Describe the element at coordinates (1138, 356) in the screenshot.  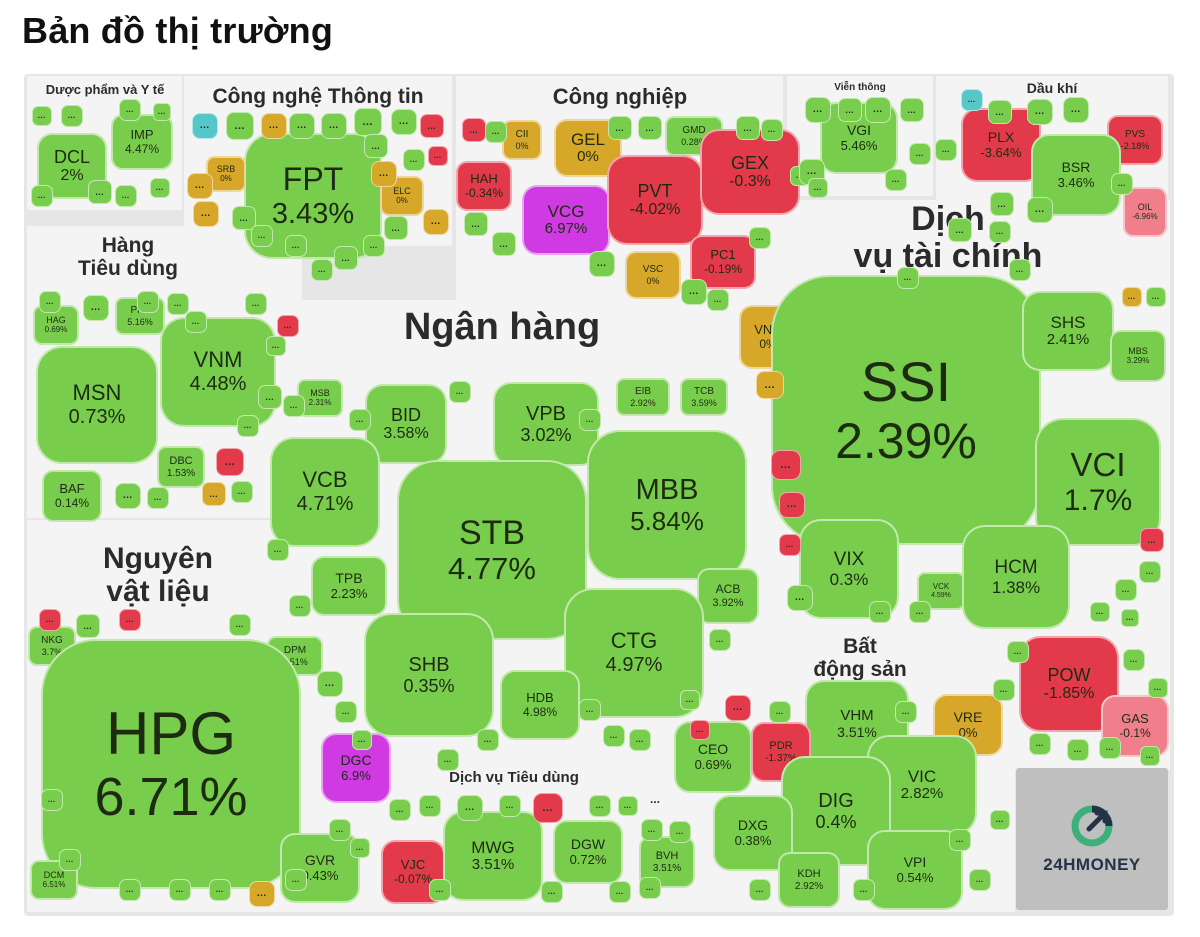
I see `stock-tile-mbs: MBS 3.29%` at that location.